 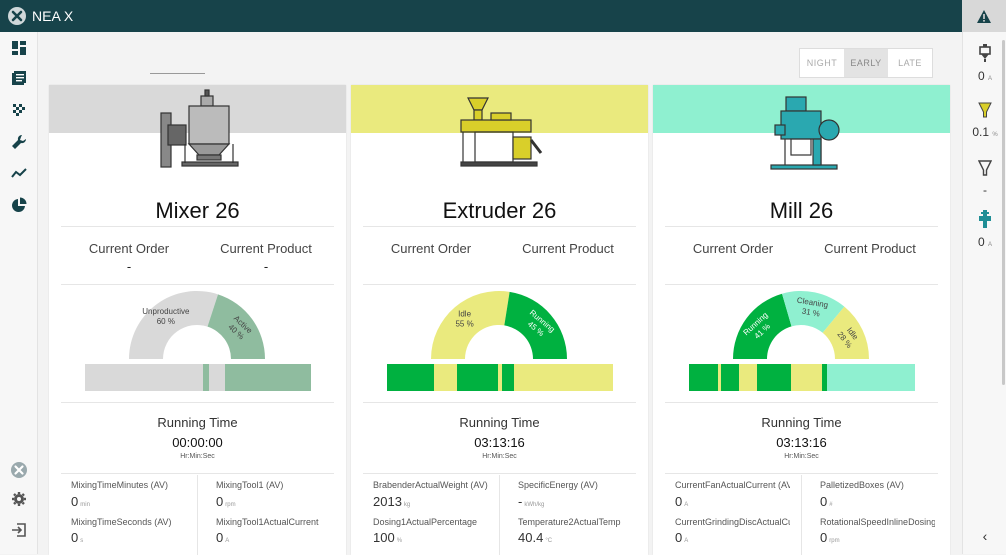 I want to click on machine-name: Extruder 26, so click(x=499, y=210).